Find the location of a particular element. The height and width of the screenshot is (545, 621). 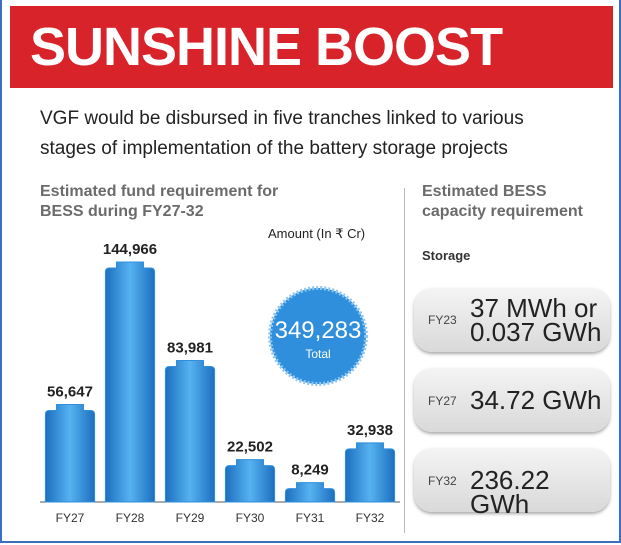

total-label: Total is located at coordinates (317, 354).